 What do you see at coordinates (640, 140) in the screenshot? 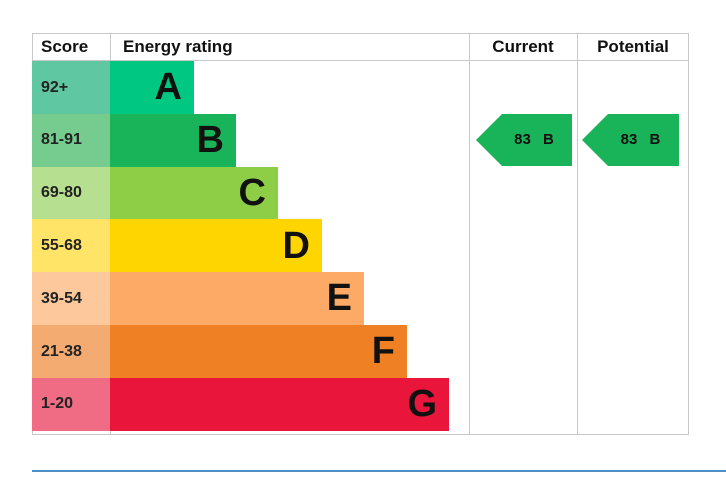
I see `potential-rating-label: 83 B` at bounding box center [640, 140].